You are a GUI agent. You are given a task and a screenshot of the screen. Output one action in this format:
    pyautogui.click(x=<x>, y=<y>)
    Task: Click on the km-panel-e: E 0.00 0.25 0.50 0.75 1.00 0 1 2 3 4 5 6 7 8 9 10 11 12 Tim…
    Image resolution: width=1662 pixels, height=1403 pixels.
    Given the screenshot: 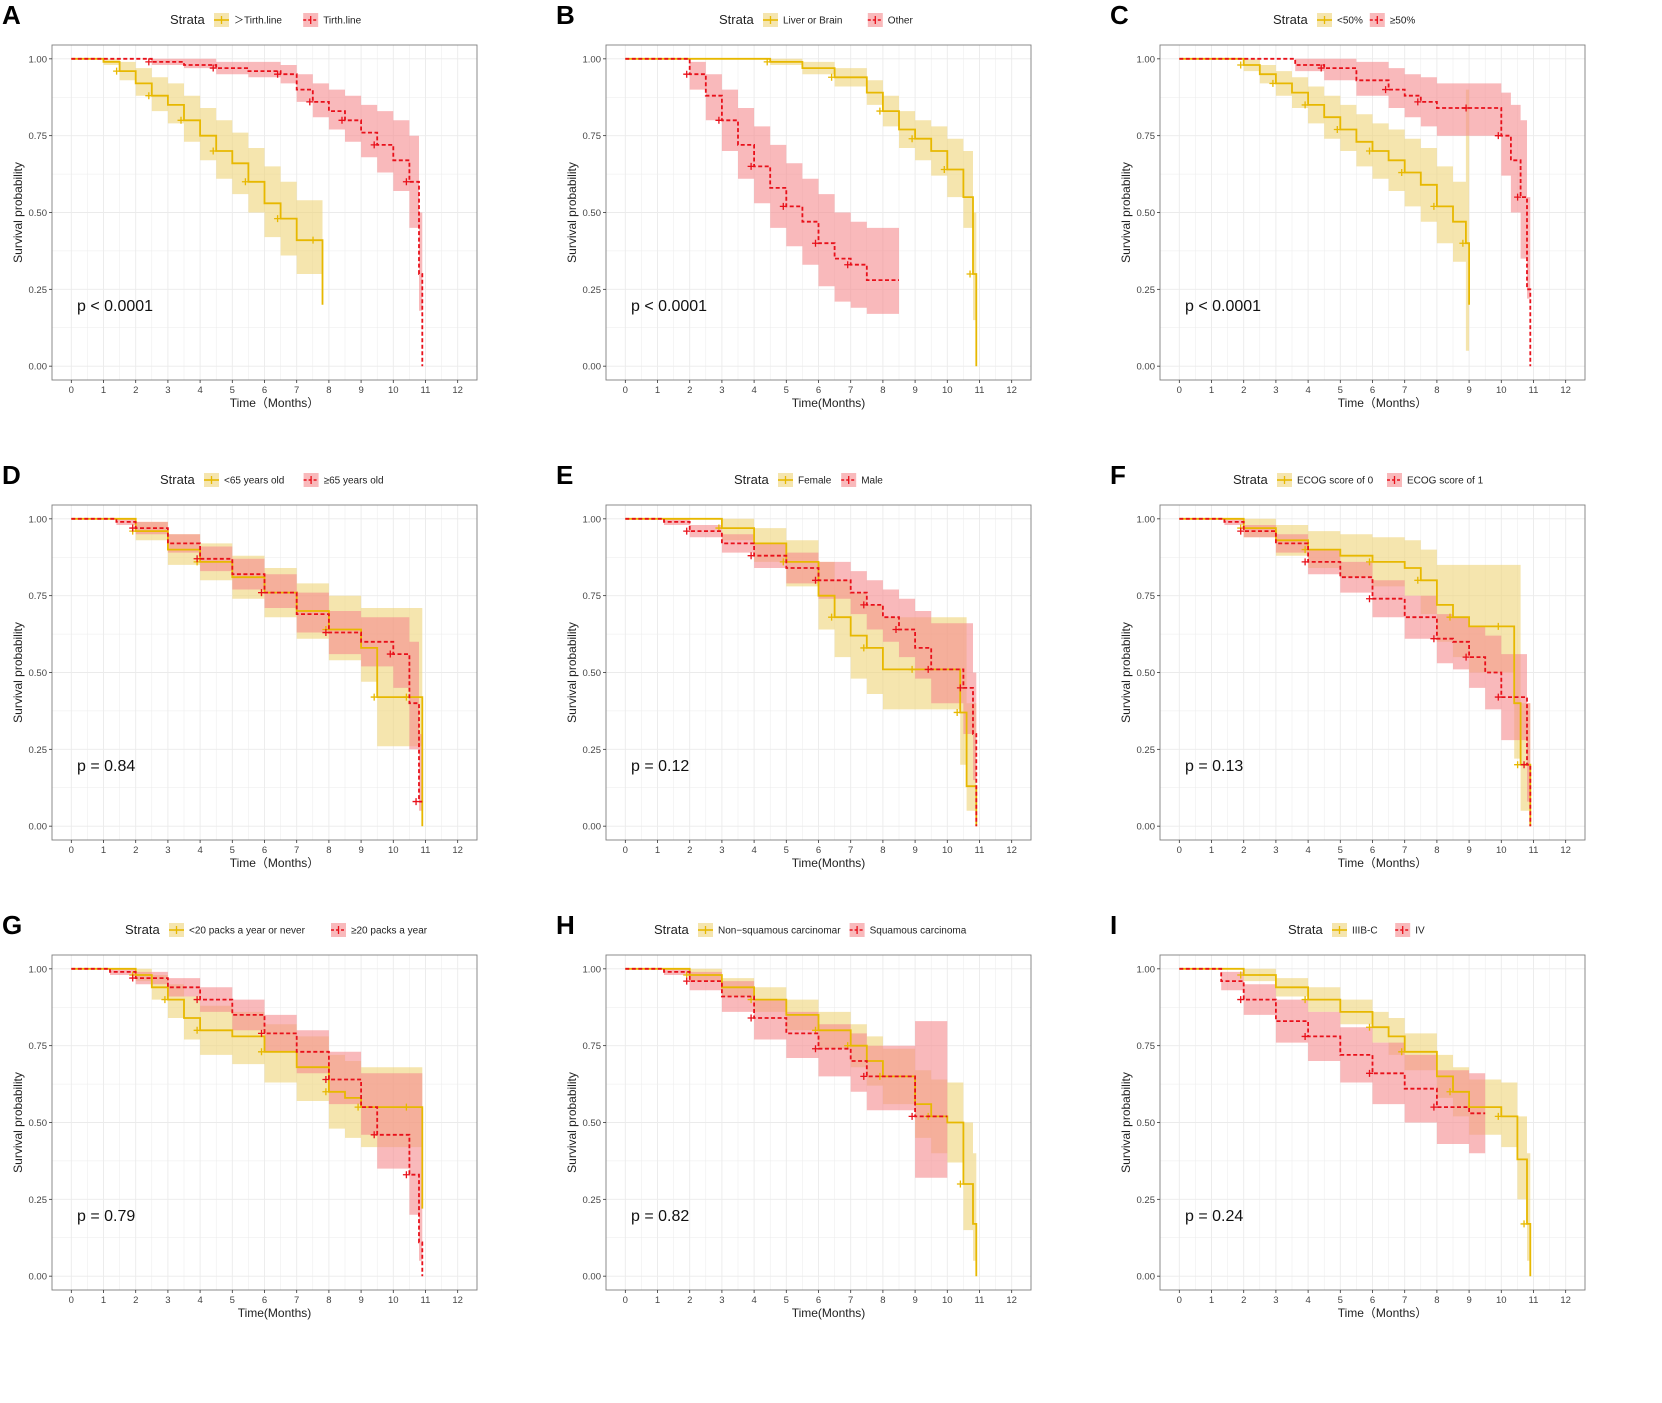 What is the action you would take?
    pyautogui.click(x=831, y=693)
    